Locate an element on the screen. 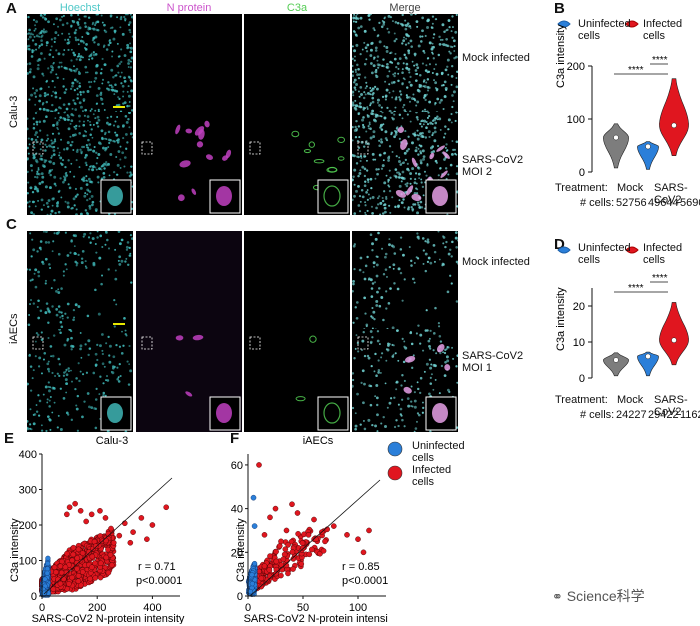  regression-line-e is located at coordinates (108, 536).